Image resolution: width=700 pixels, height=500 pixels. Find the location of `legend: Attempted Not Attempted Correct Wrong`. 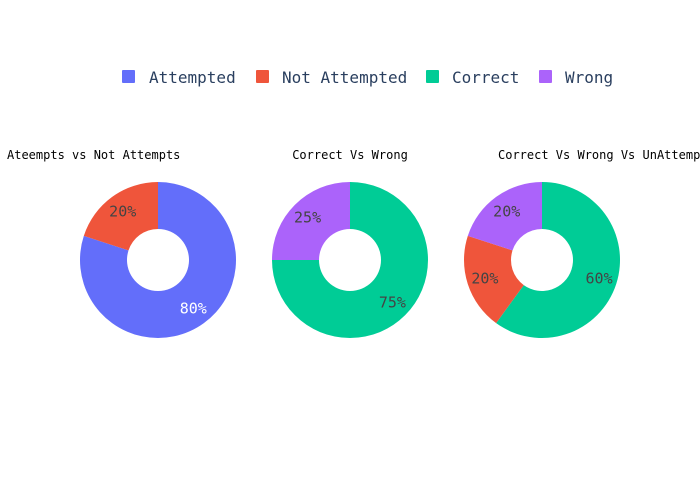

legend: Attempted Not Attempted Correct Wrong is located at coordinates (367, 77).